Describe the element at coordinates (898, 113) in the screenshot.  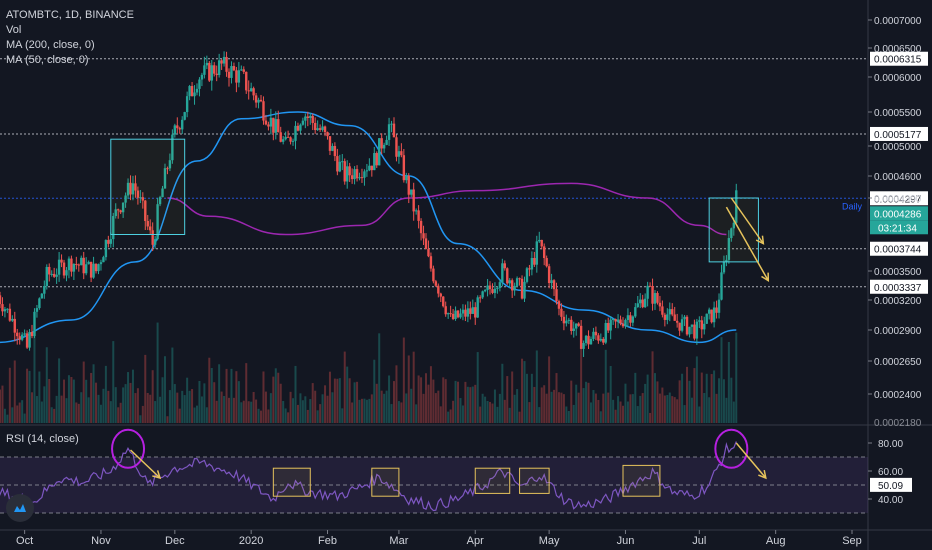
I see `price-tick-label: 0.0005500` at that location.